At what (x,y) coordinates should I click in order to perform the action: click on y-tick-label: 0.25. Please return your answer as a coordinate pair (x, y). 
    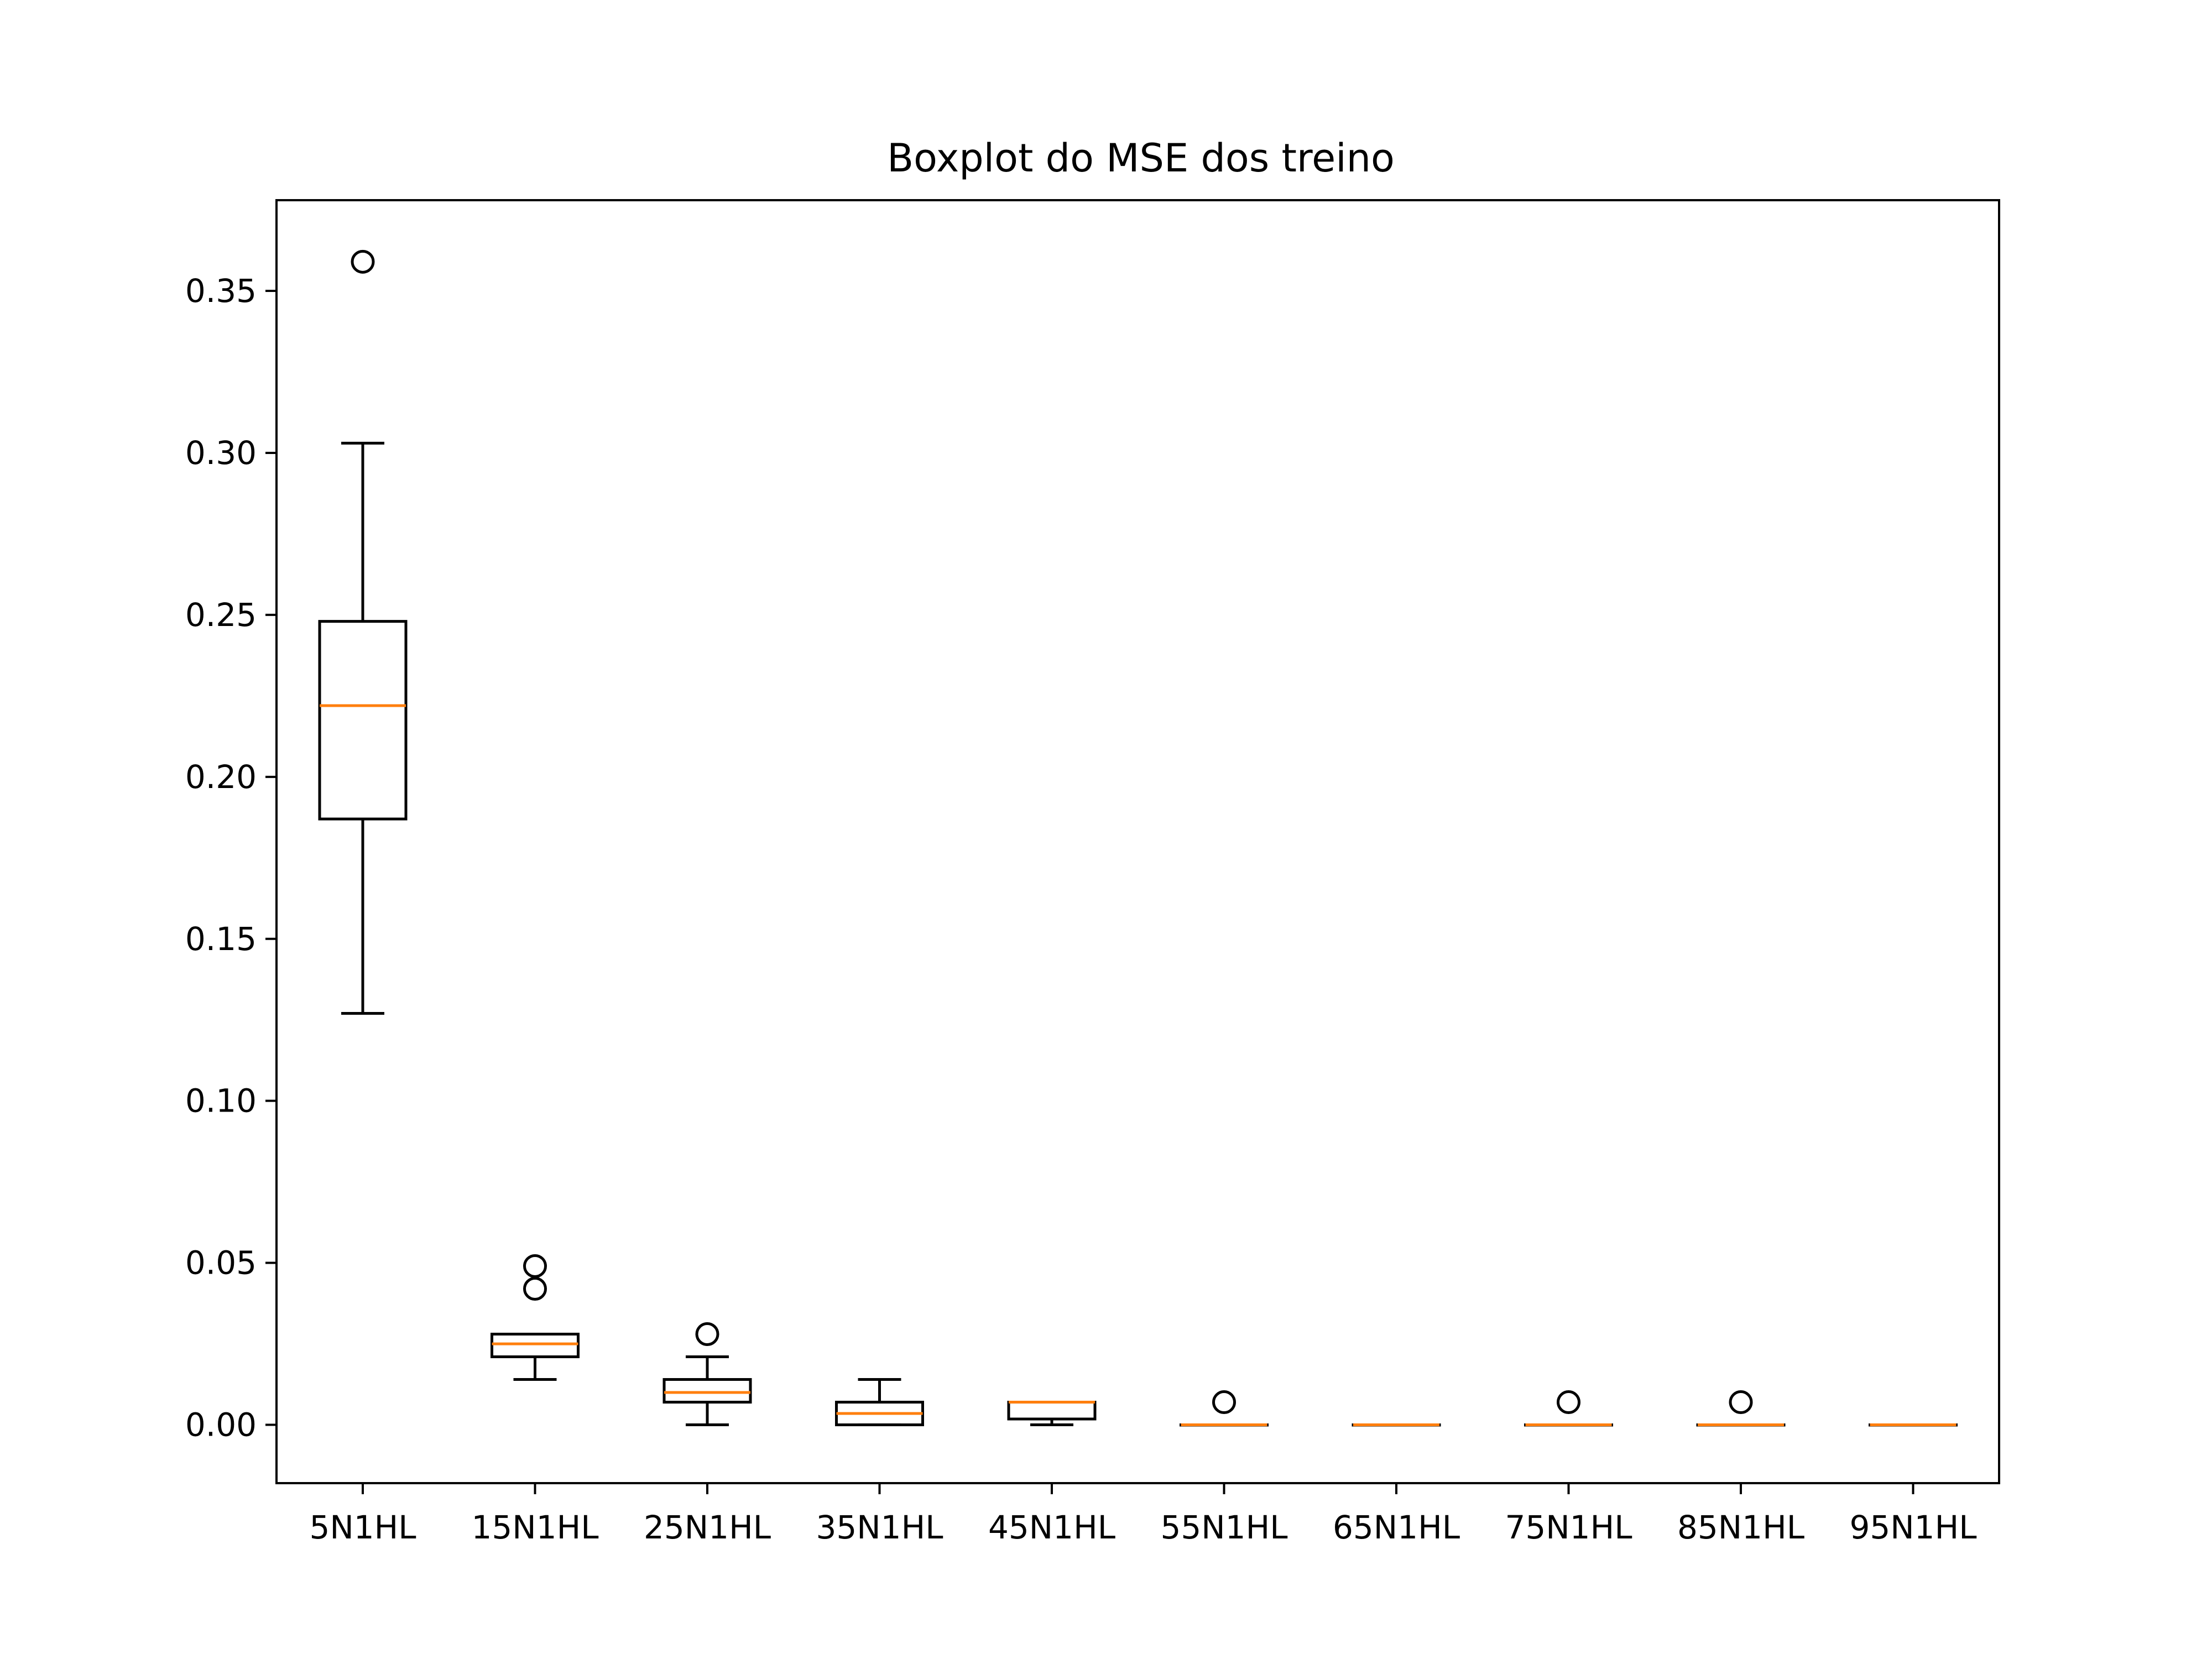
    Looking at the image, I should click on (221, 615).